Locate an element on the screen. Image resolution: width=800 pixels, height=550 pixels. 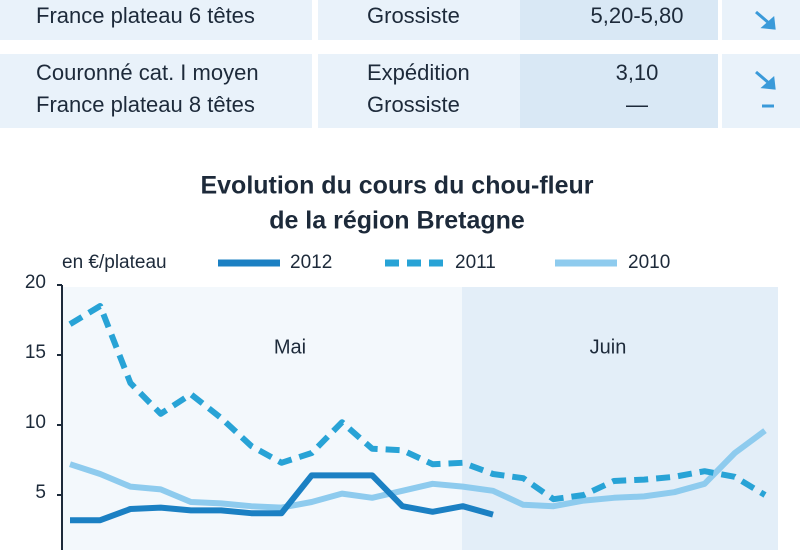
y-tick-label: 15 is located at coordinates (35, 352).